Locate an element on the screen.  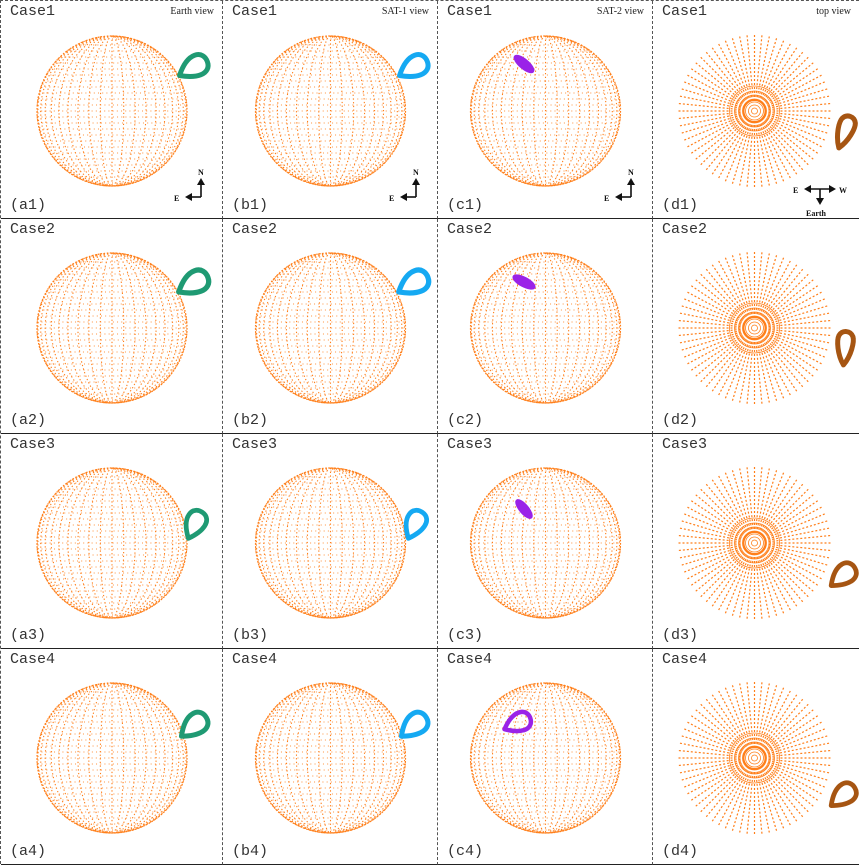
panel-a3: Case3 (a3) is located at coordinates (112, 541).